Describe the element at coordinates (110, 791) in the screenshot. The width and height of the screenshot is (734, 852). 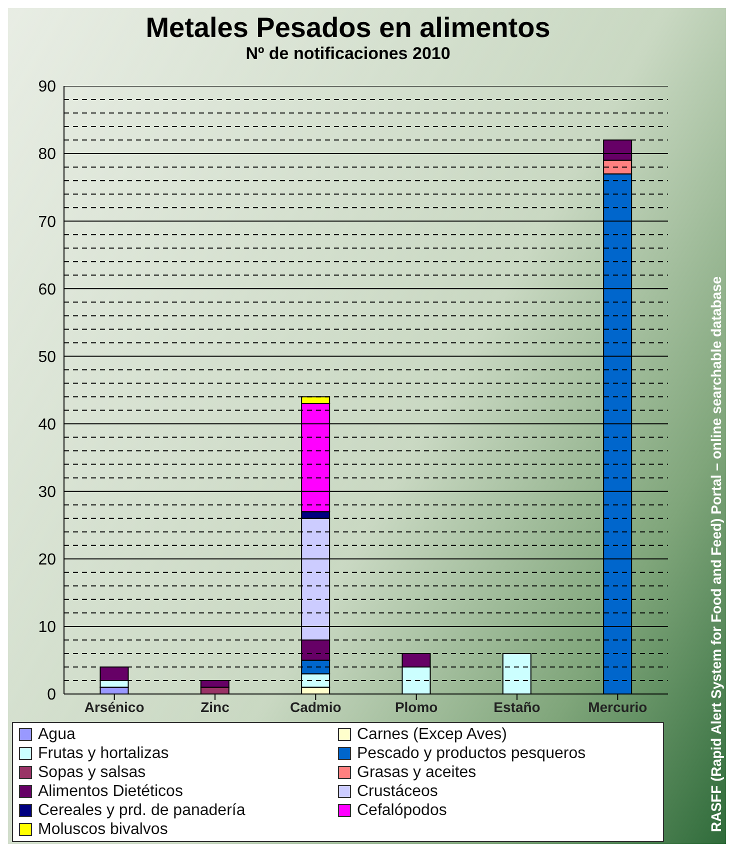
I see `legend-label: Alimentos Dietéticos` at that location.